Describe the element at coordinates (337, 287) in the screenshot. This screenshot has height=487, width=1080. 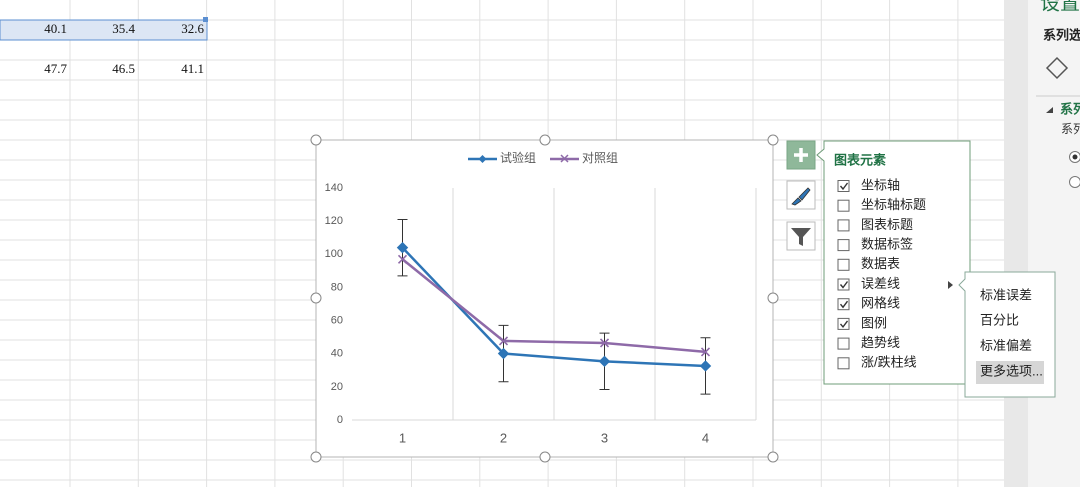
I see `y-tick-label: 80` at that location.